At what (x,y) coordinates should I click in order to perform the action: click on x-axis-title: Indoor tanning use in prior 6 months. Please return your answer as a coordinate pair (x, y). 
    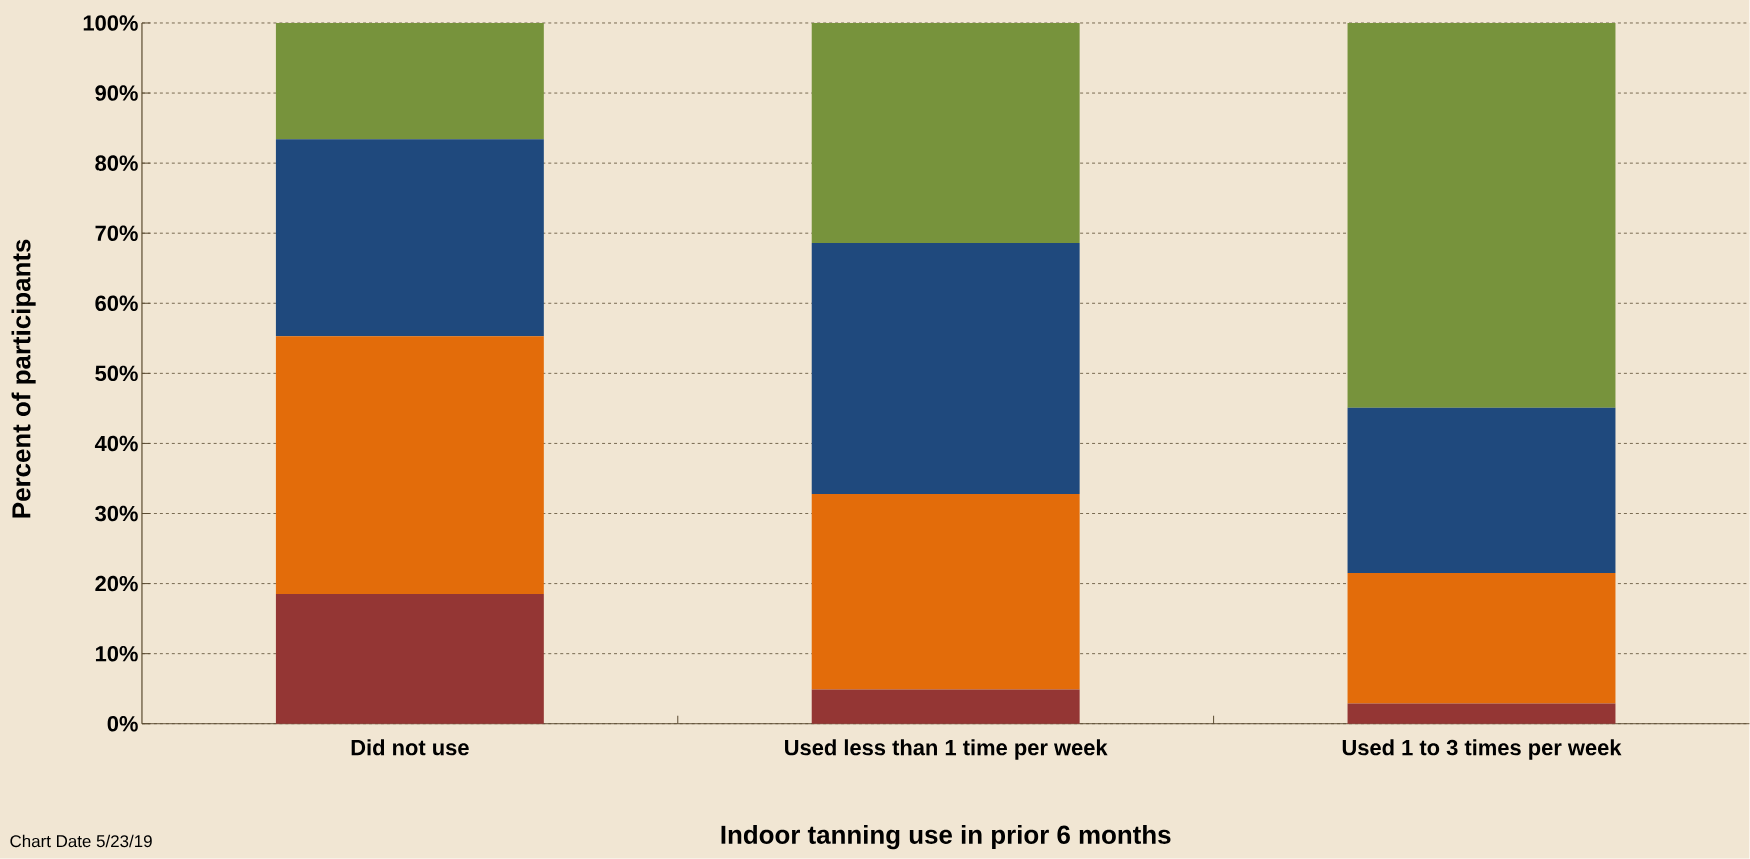
    Looking at the image, I should click on (946, 837).